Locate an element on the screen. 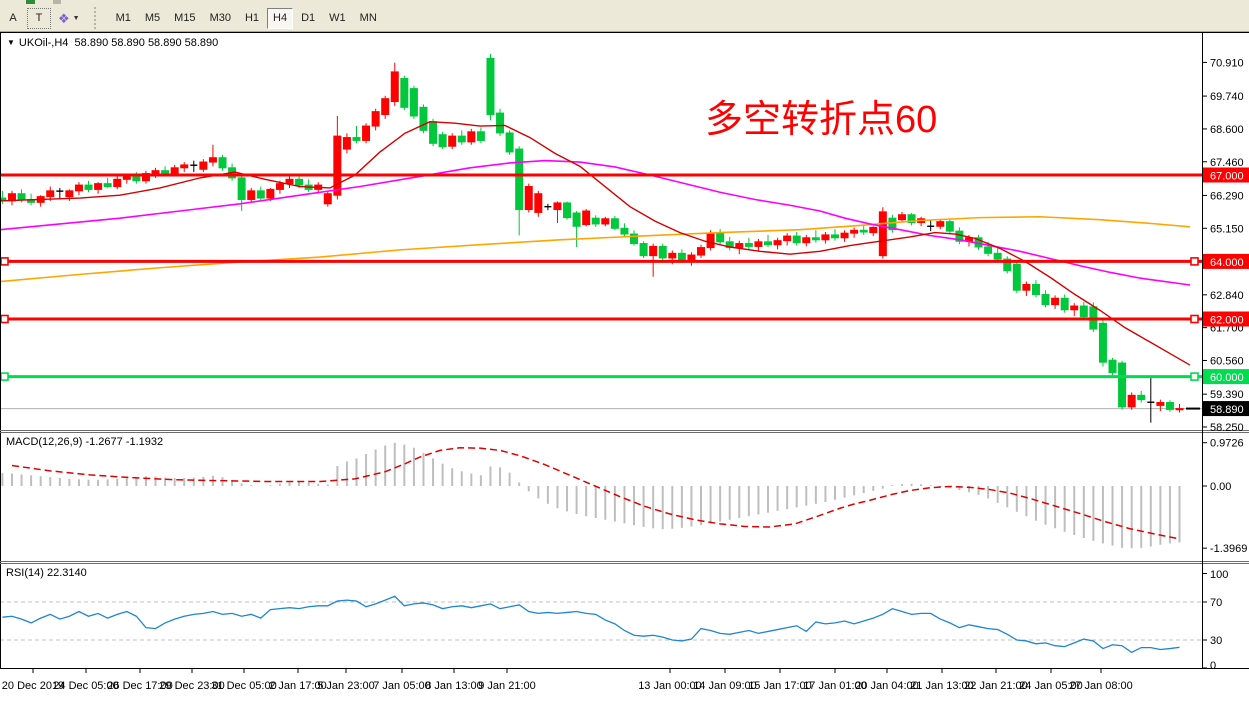 Image resolution: width=1249 pixels, height=701 pixels. timeframe-button-m15: M15 is located at coordinates (184, 18).